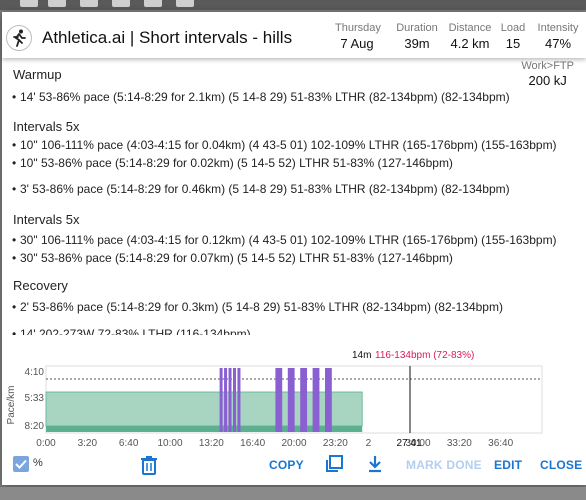 This screenshot has width=586, height=500. What do you see at coordinates (40, 285) in the screenshot?
I see `section-title: Recovery` at bounding box center [40, 285].